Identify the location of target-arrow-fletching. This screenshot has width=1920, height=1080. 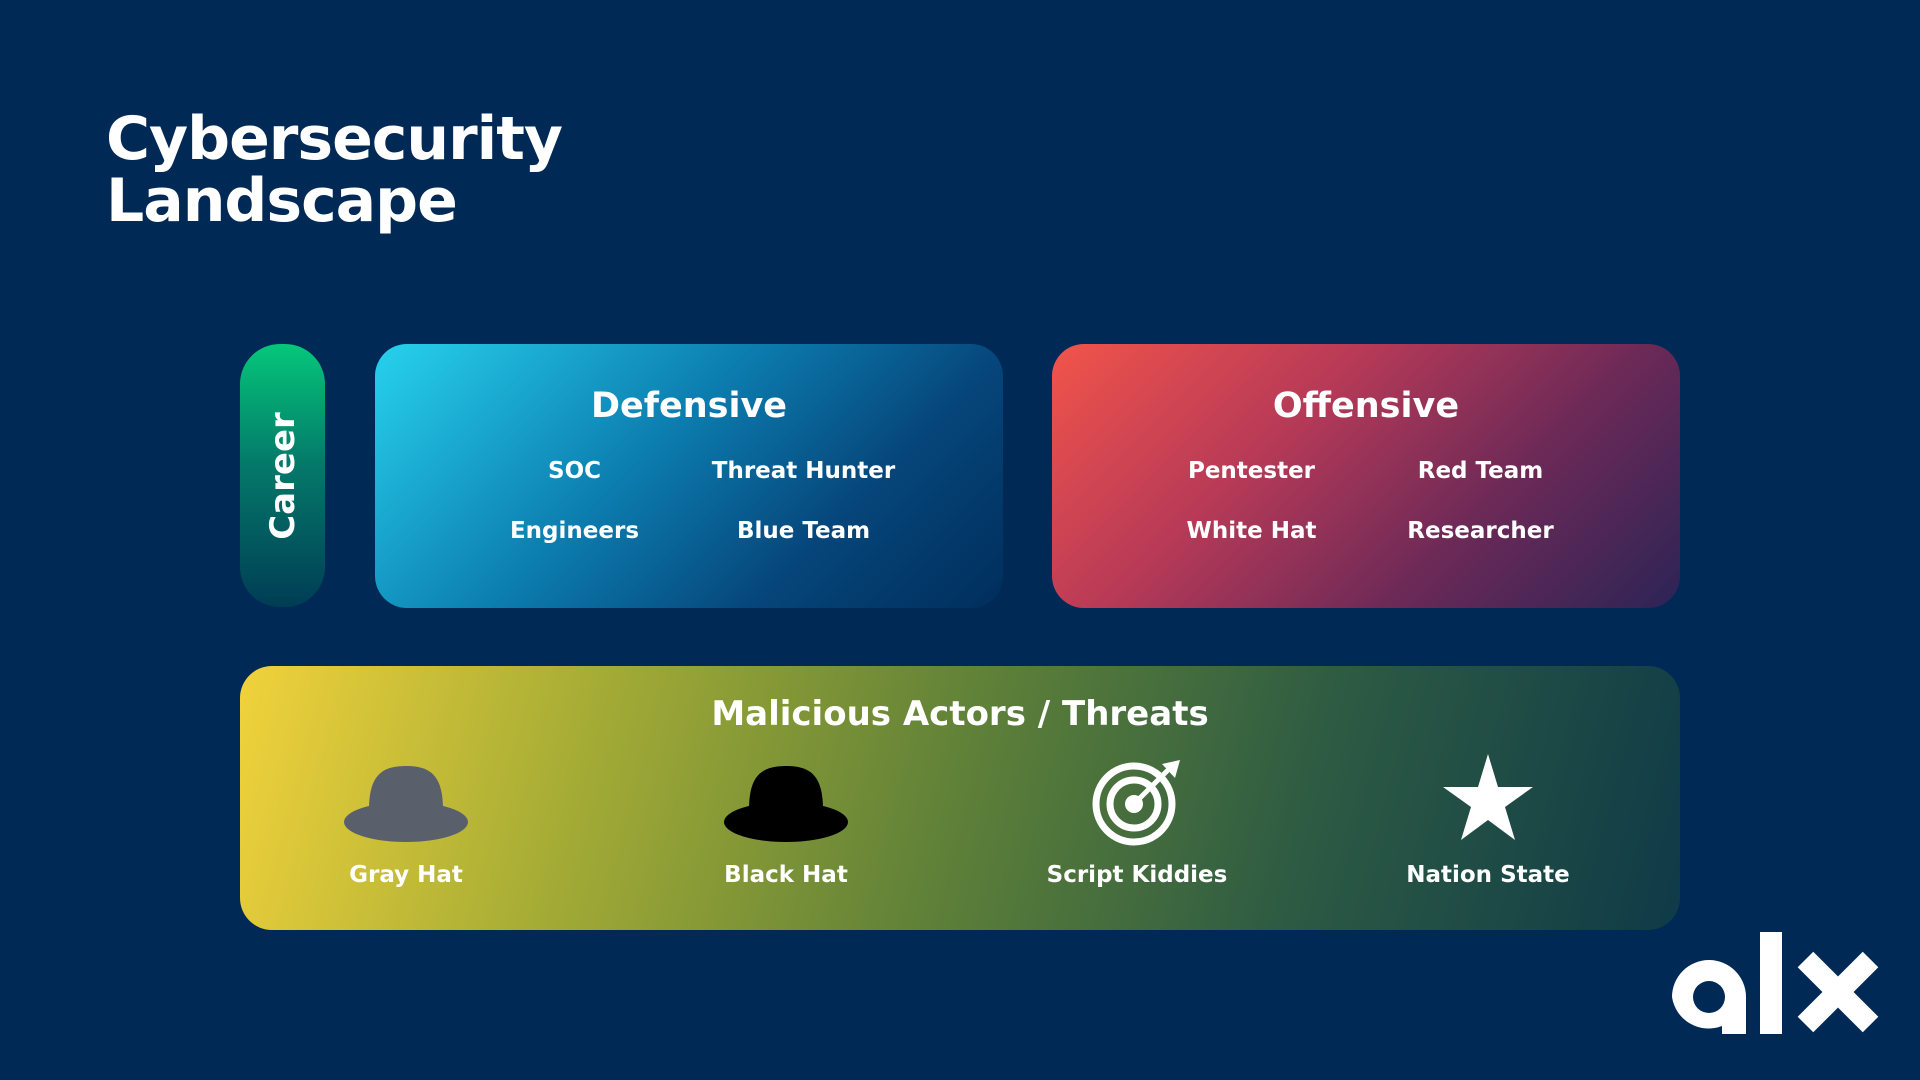
(1171, 769).